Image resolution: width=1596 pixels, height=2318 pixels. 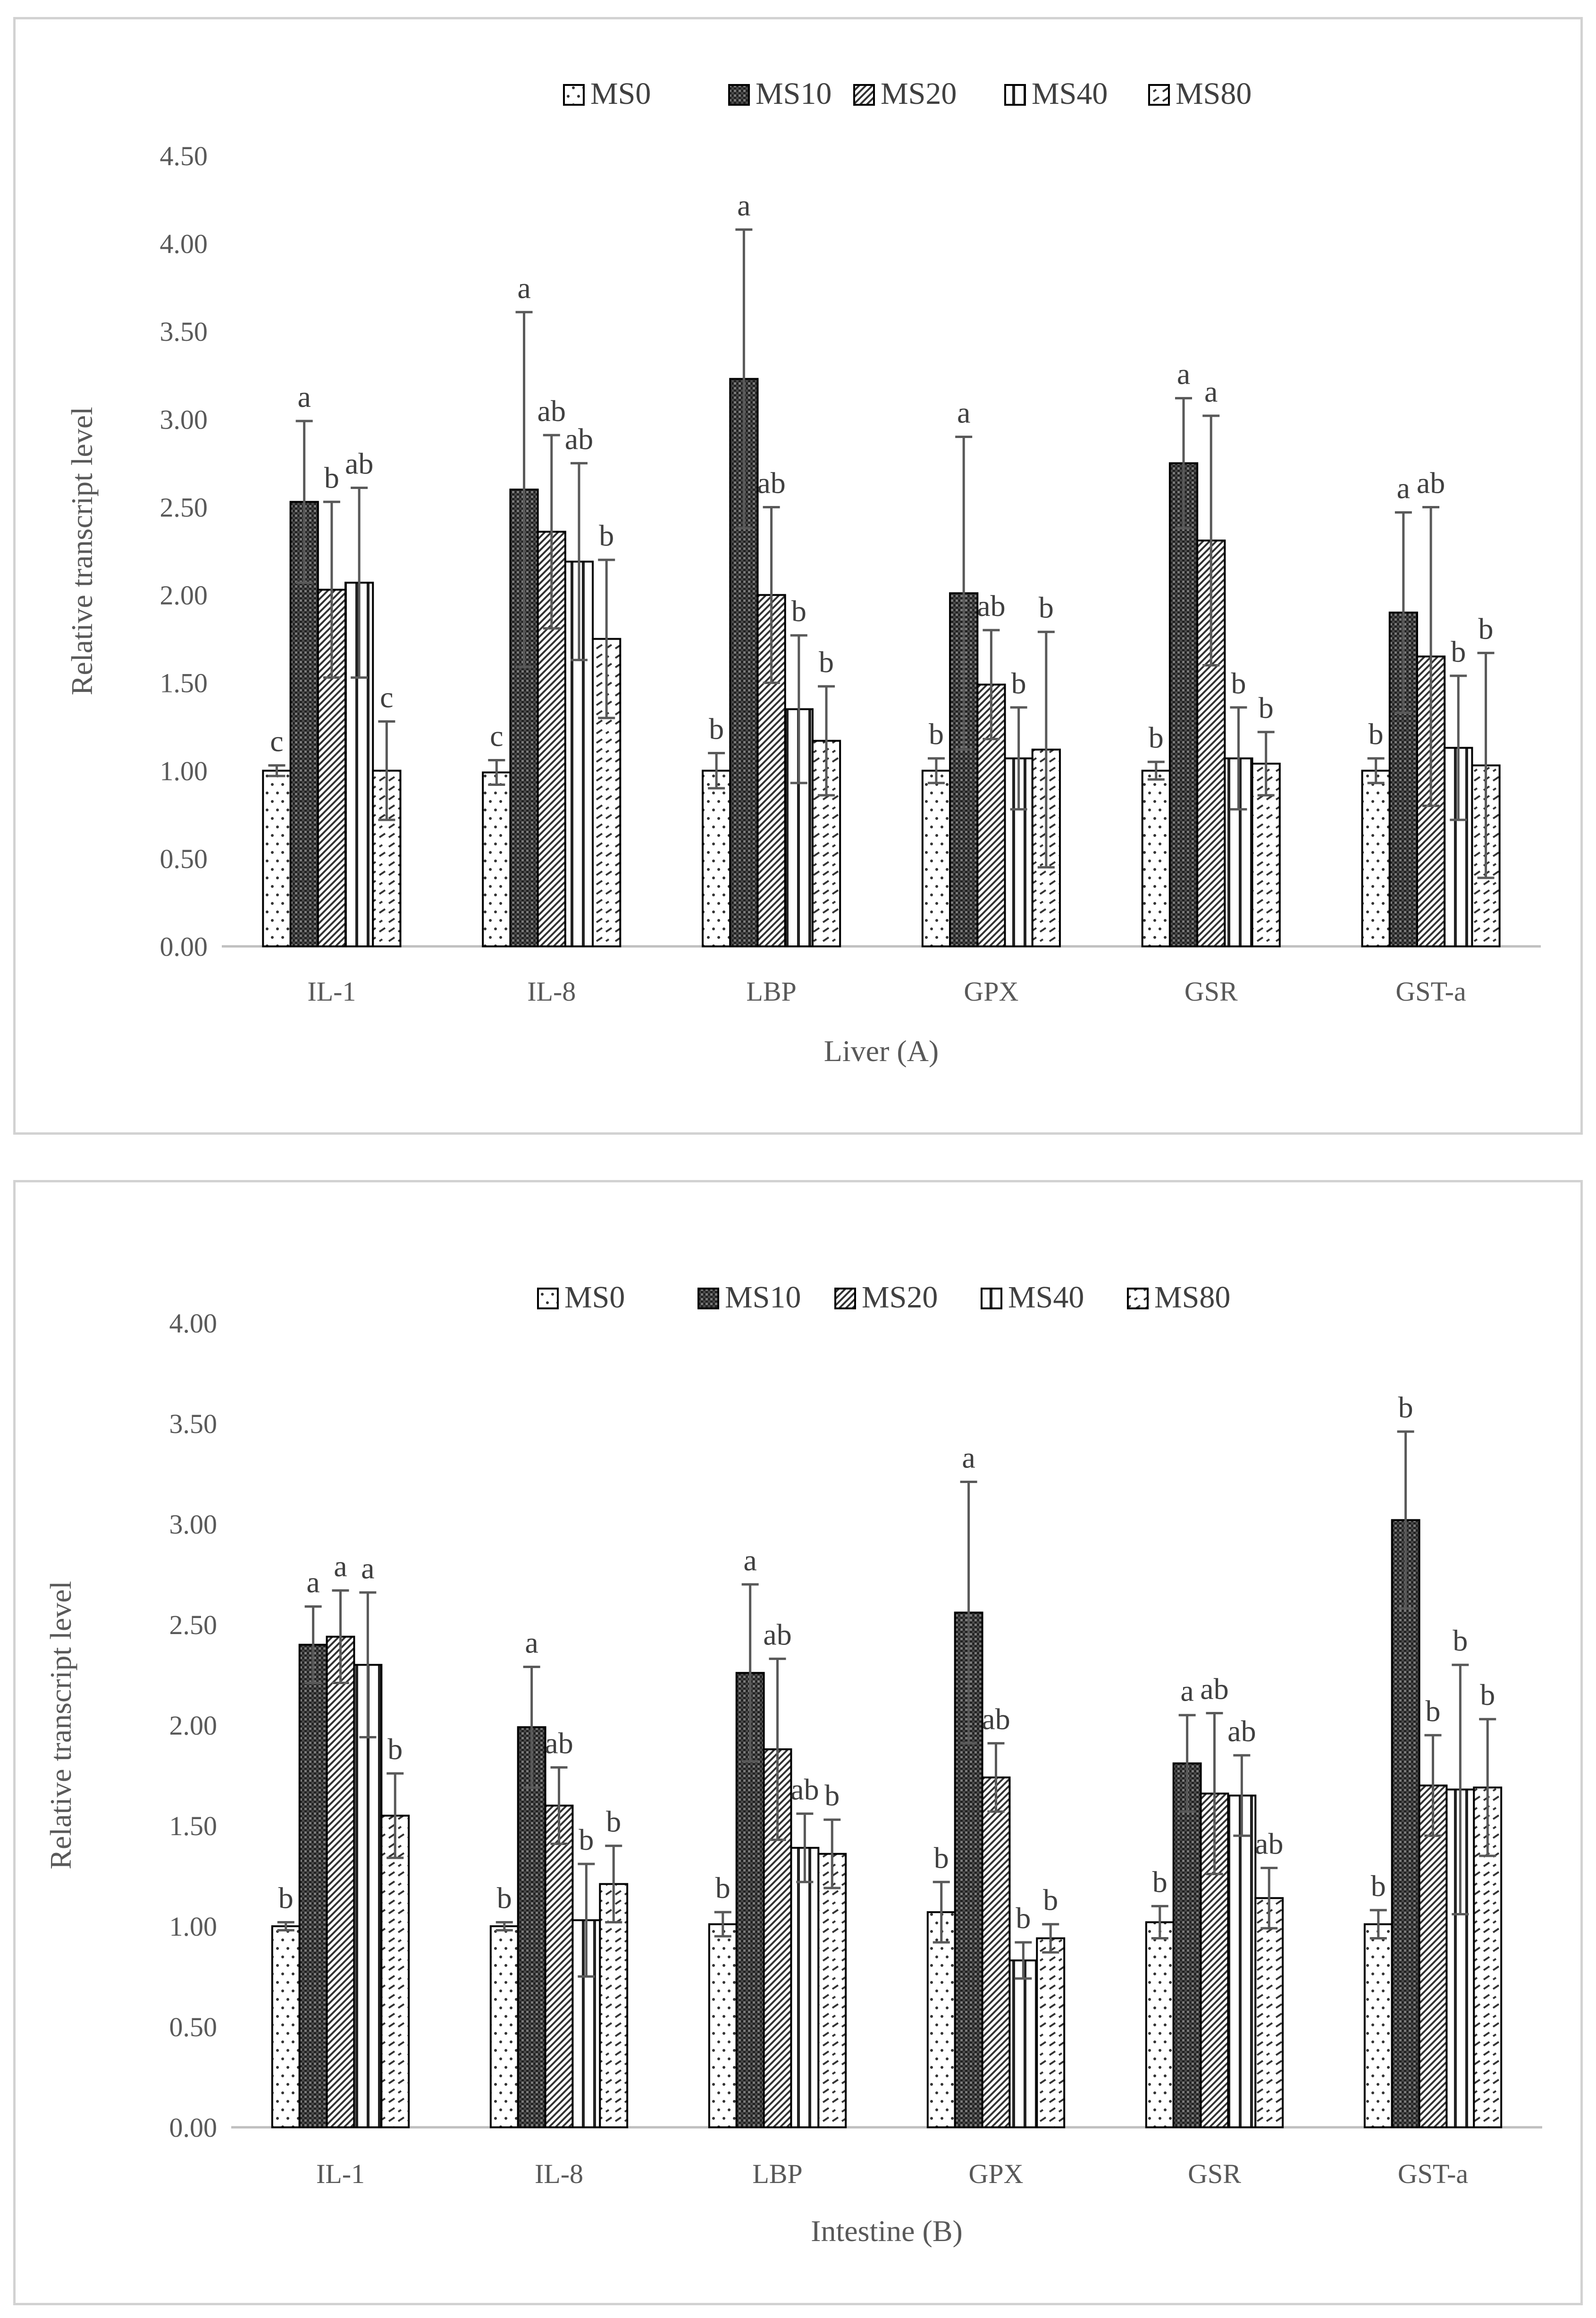 What do you see at coordinates (559, 2173) in the screenshot?
I see `x-tick-label: IL-8` at bounding box center [559, 2173].